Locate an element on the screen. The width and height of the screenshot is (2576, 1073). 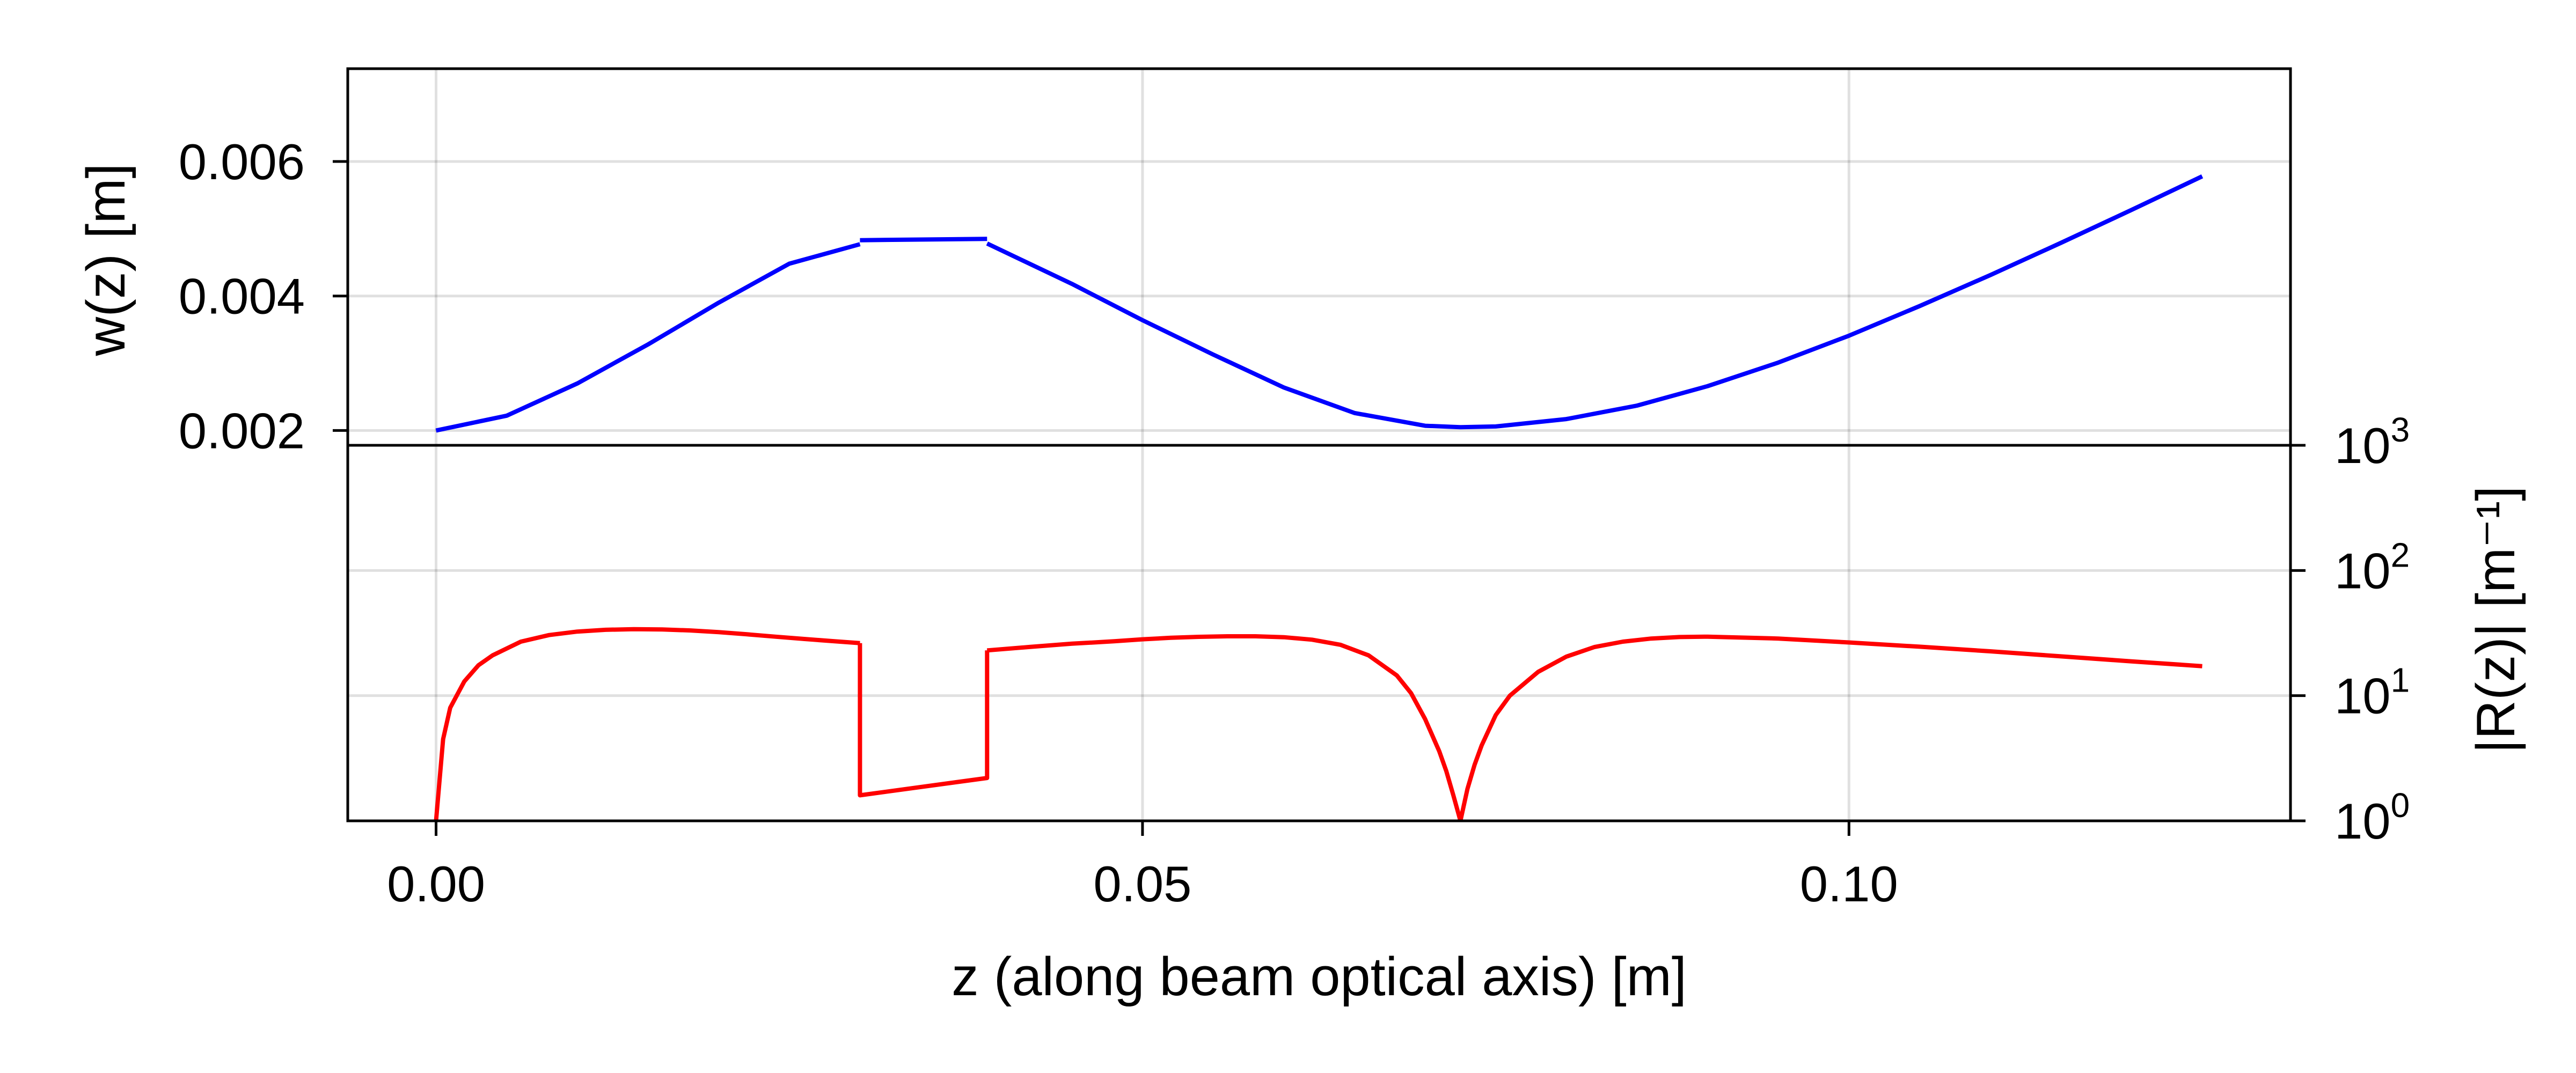
bottom-panel-series is located at coordinates (1318, 724).